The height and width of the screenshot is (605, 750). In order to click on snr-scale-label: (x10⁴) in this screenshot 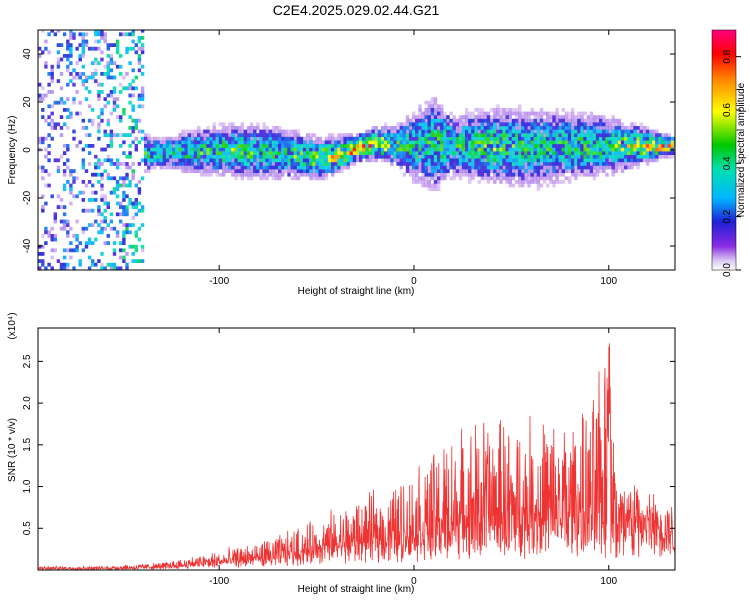, I will do `click(12, 325)`.